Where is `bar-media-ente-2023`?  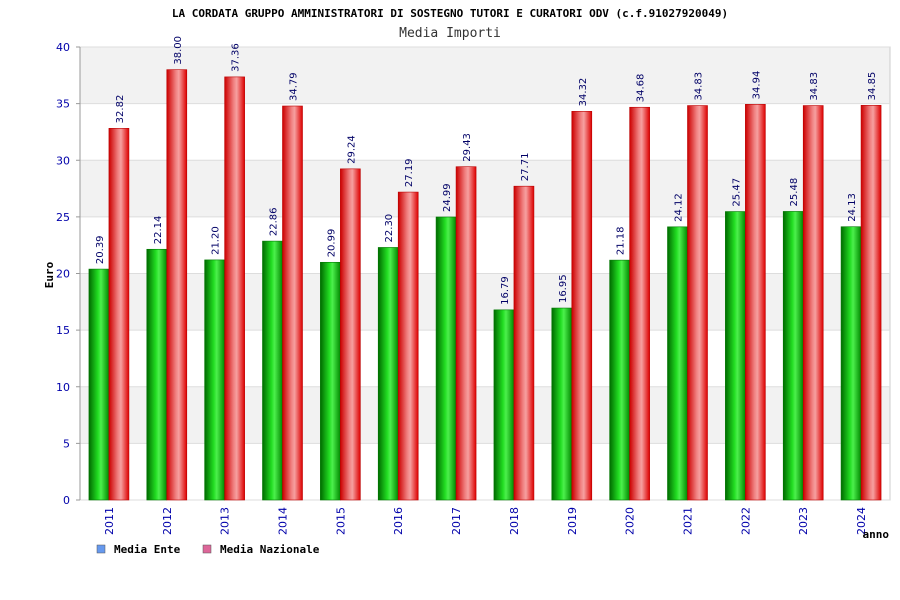
bar-media-ente-2023 is located at coordinates (793, 356).